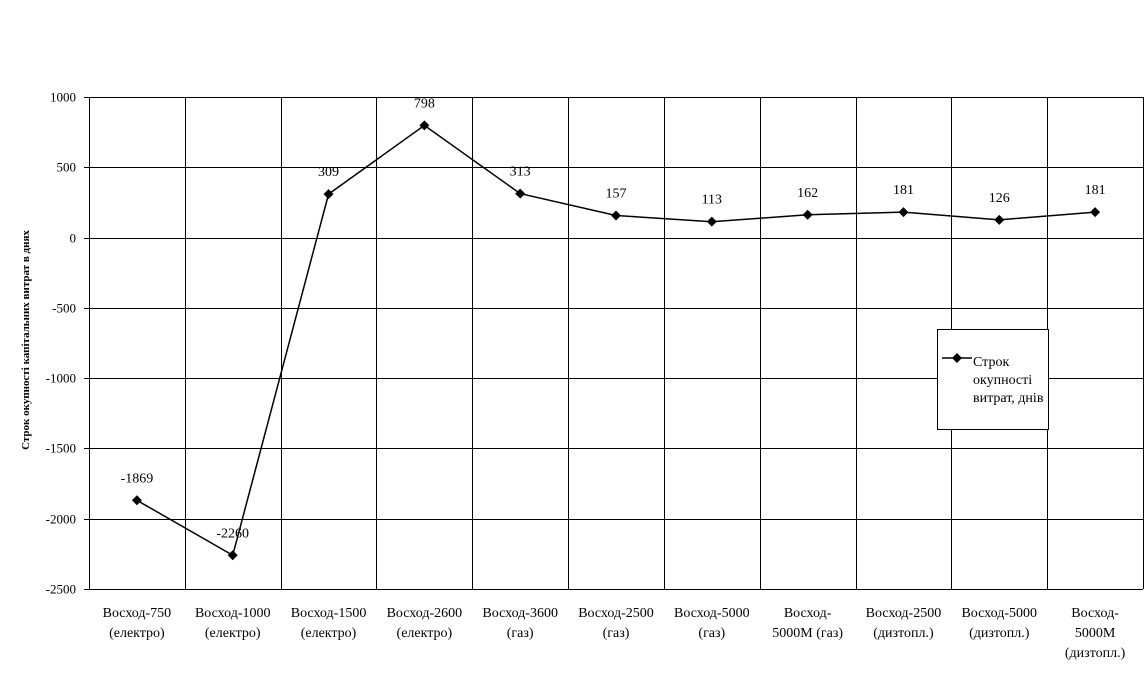 This screenshot has height=684, width=1148. I want to click on data-label: 309, so click(328, 172).